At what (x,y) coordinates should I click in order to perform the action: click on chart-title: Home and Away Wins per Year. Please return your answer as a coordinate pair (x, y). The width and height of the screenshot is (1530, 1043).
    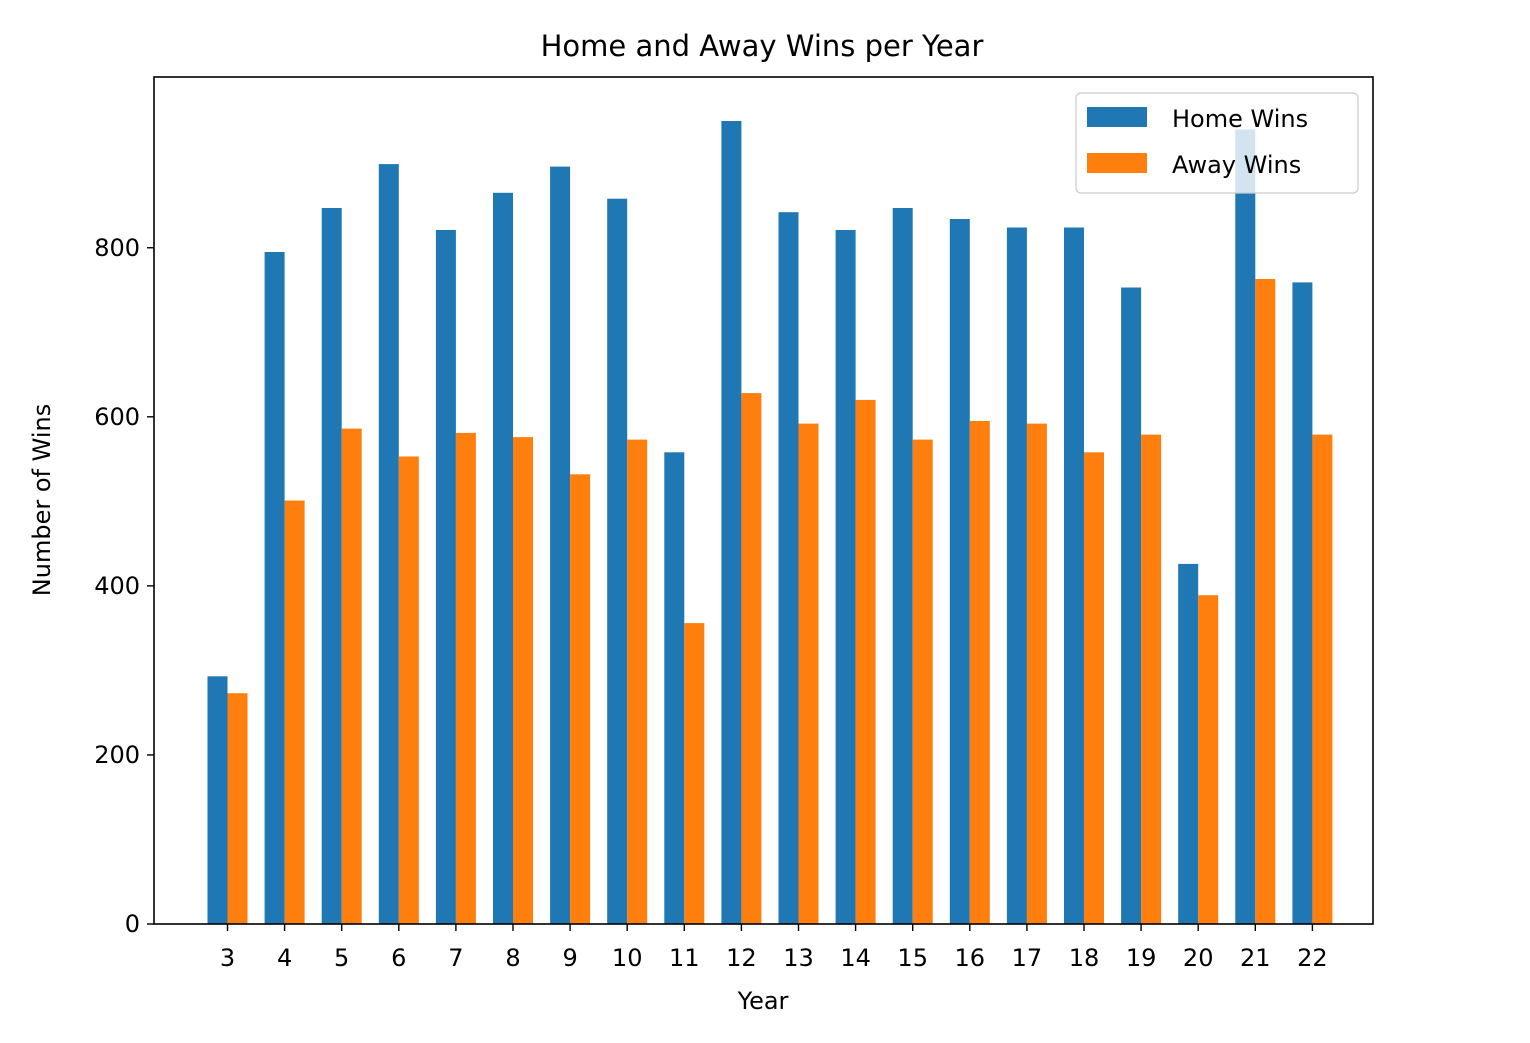
    Looking at the image, I should click on (762, 46).